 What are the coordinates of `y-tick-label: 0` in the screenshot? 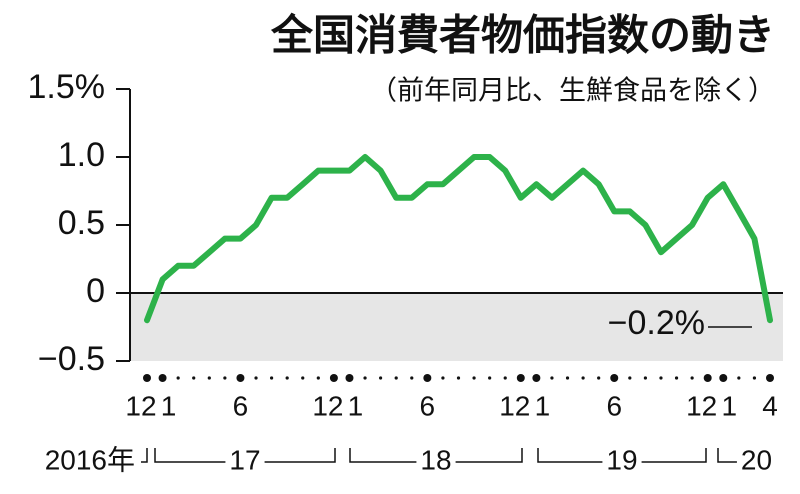 It's located at (95, 291).